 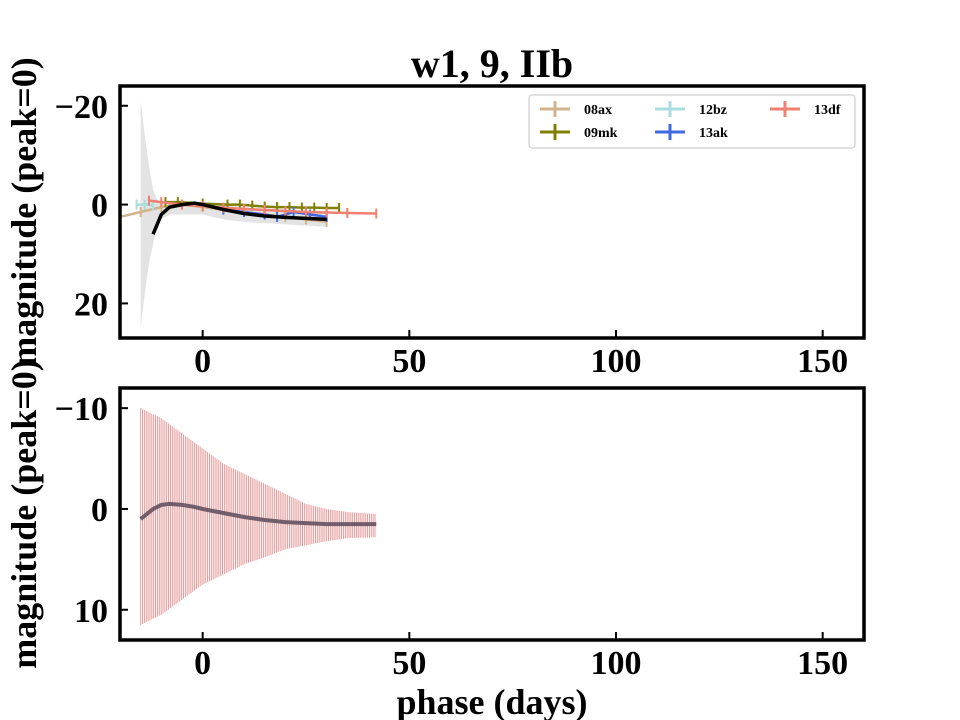 What do you see at coordinates (616, 361) in the screenshot?
I see `top-x-tick-label: 100` at bounding box center [616, 361].